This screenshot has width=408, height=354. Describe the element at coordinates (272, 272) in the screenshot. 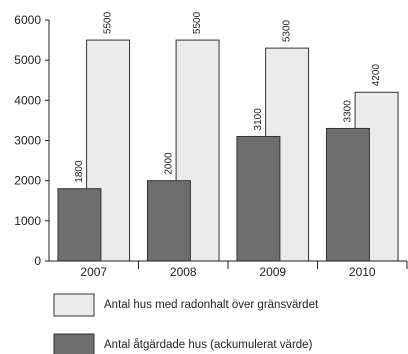

I see `x-tick-label: 2009` at that location.